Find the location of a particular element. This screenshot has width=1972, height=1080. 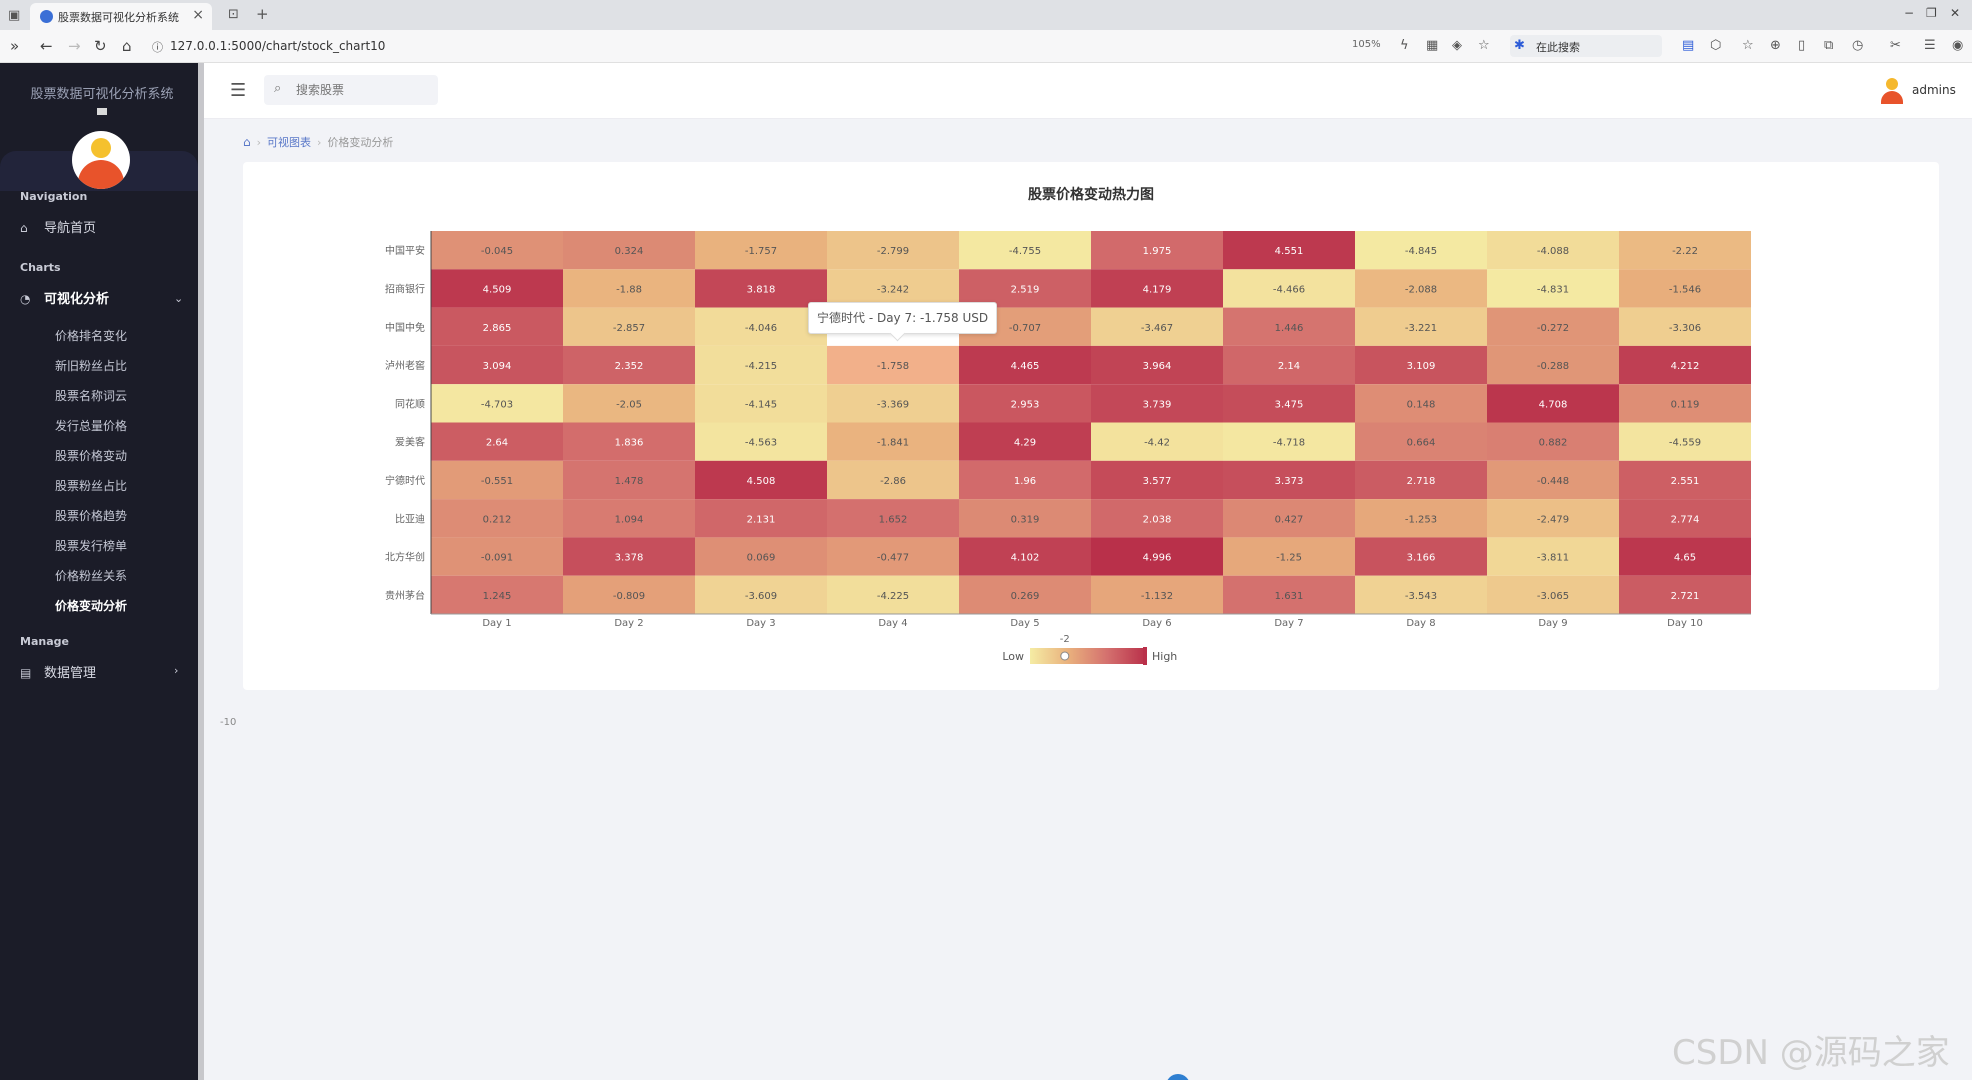

sidebar-subitem: 价格排名变化 is located at coordinates (91, 336).